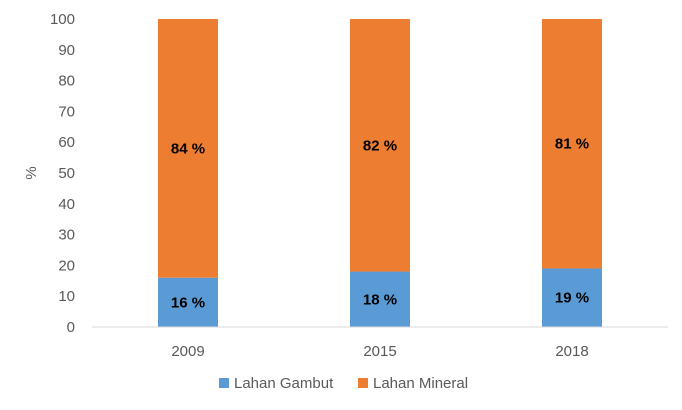 Image resolution: width=682 pixels, height=410 pixels. What do you see at coordinates (66, 296) in the screenshot?
I see `y-tick-label: 10` at bounding box center [66, 296].